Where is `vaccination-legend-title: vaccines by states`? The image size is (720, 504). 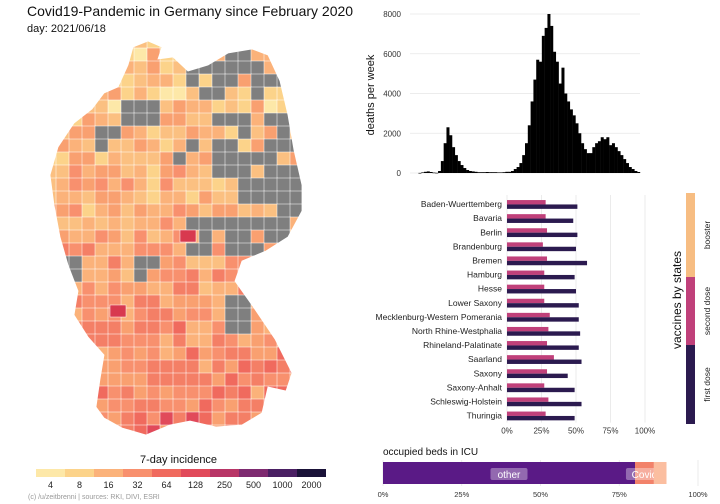
vaccination-legend-title: vaccines by states is located at coordinates (677, 300).